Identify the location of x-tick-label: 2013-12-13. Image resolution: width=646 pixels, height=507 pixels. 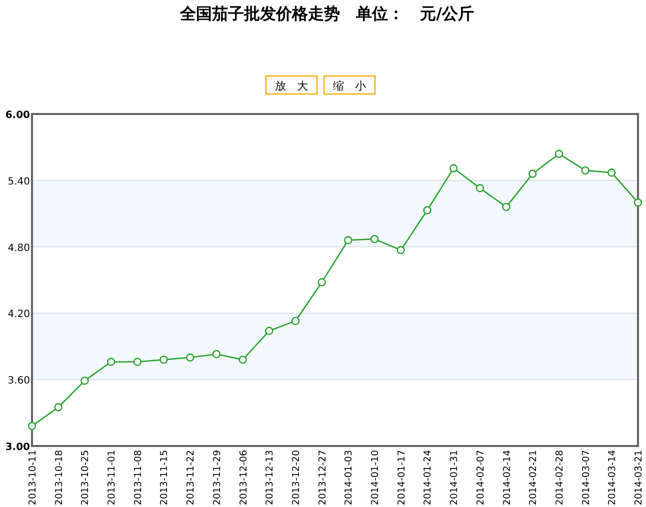
(270, 478).